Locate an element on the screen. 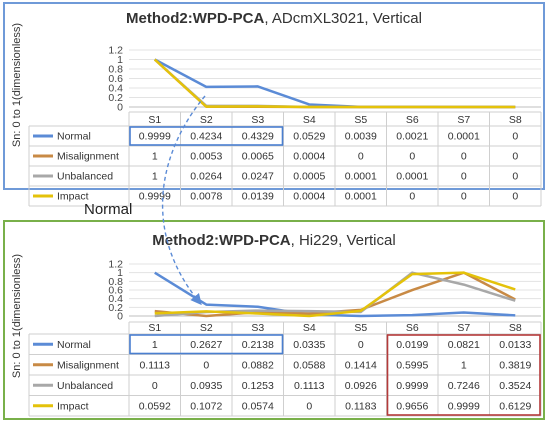  chart-title-method: Method2:WPD-PCA is located at coordinates (195, 18).